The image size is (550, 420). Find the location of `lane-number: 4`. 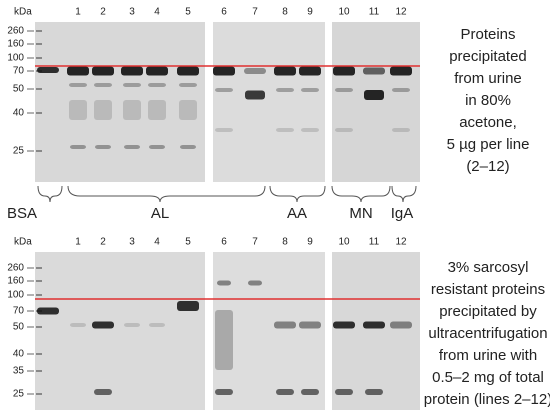

lane-number: 4 is located at coordinates (157, 242).